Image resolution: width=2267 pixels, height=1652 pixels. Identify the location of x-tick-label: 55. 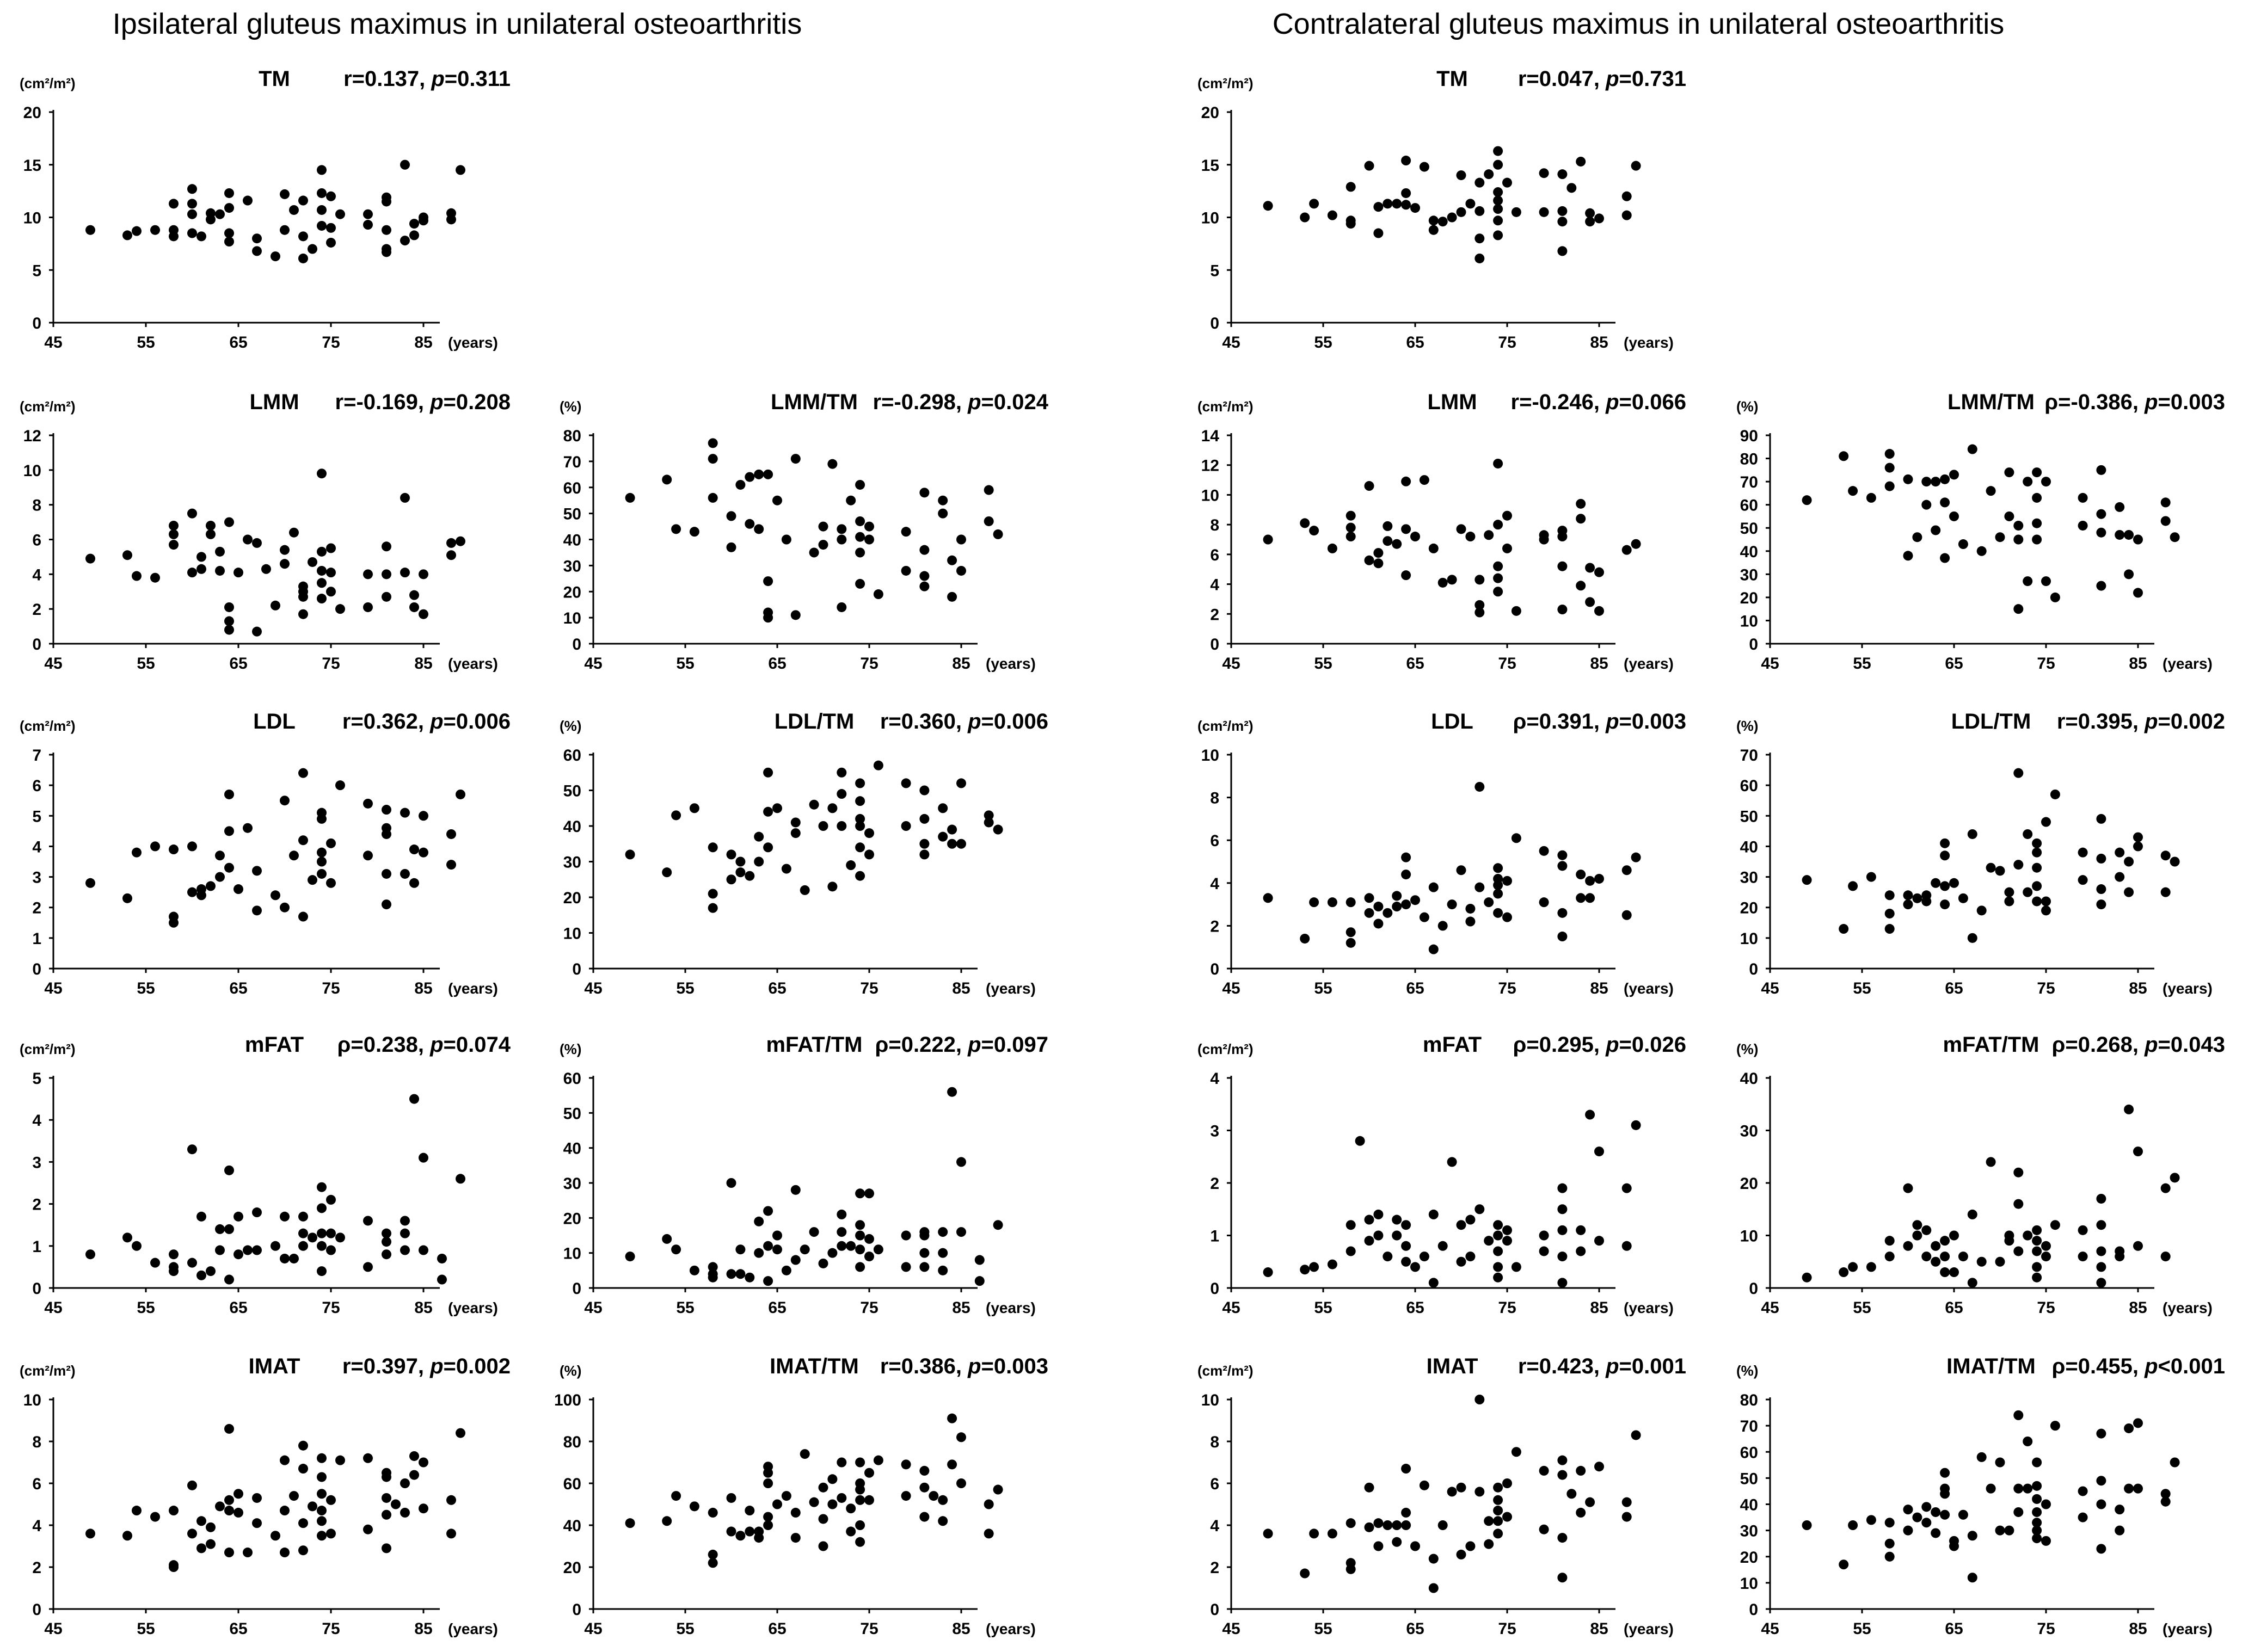
(685, 1308).